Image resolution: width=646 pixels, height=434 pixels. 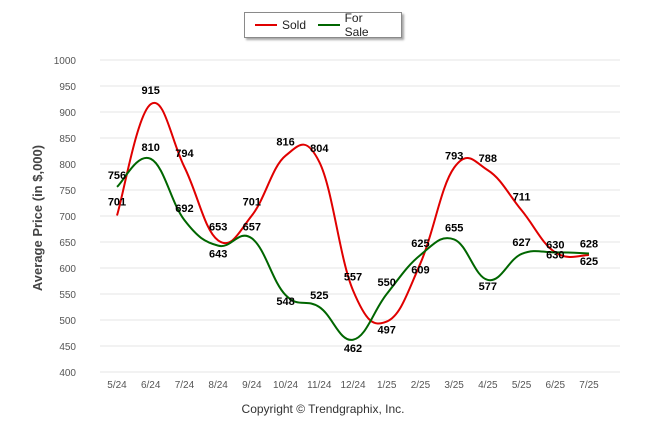 I want to click on y-tick-400: 400, so click(x=67, y=373).